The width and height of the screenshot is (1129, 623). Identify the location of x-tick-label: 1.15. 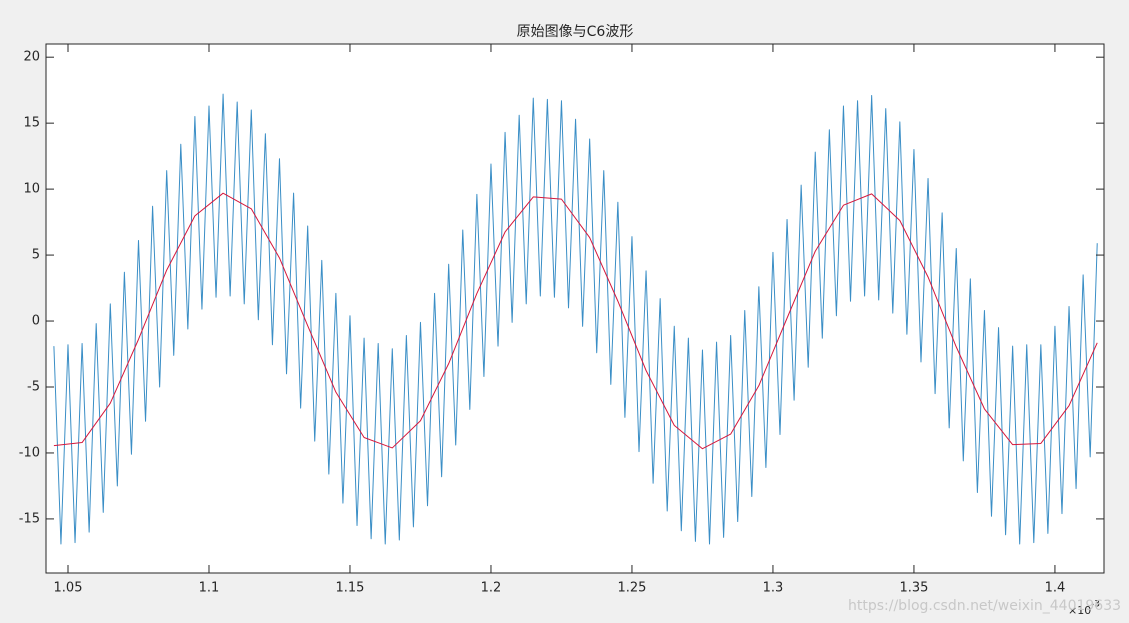
(350, 588).